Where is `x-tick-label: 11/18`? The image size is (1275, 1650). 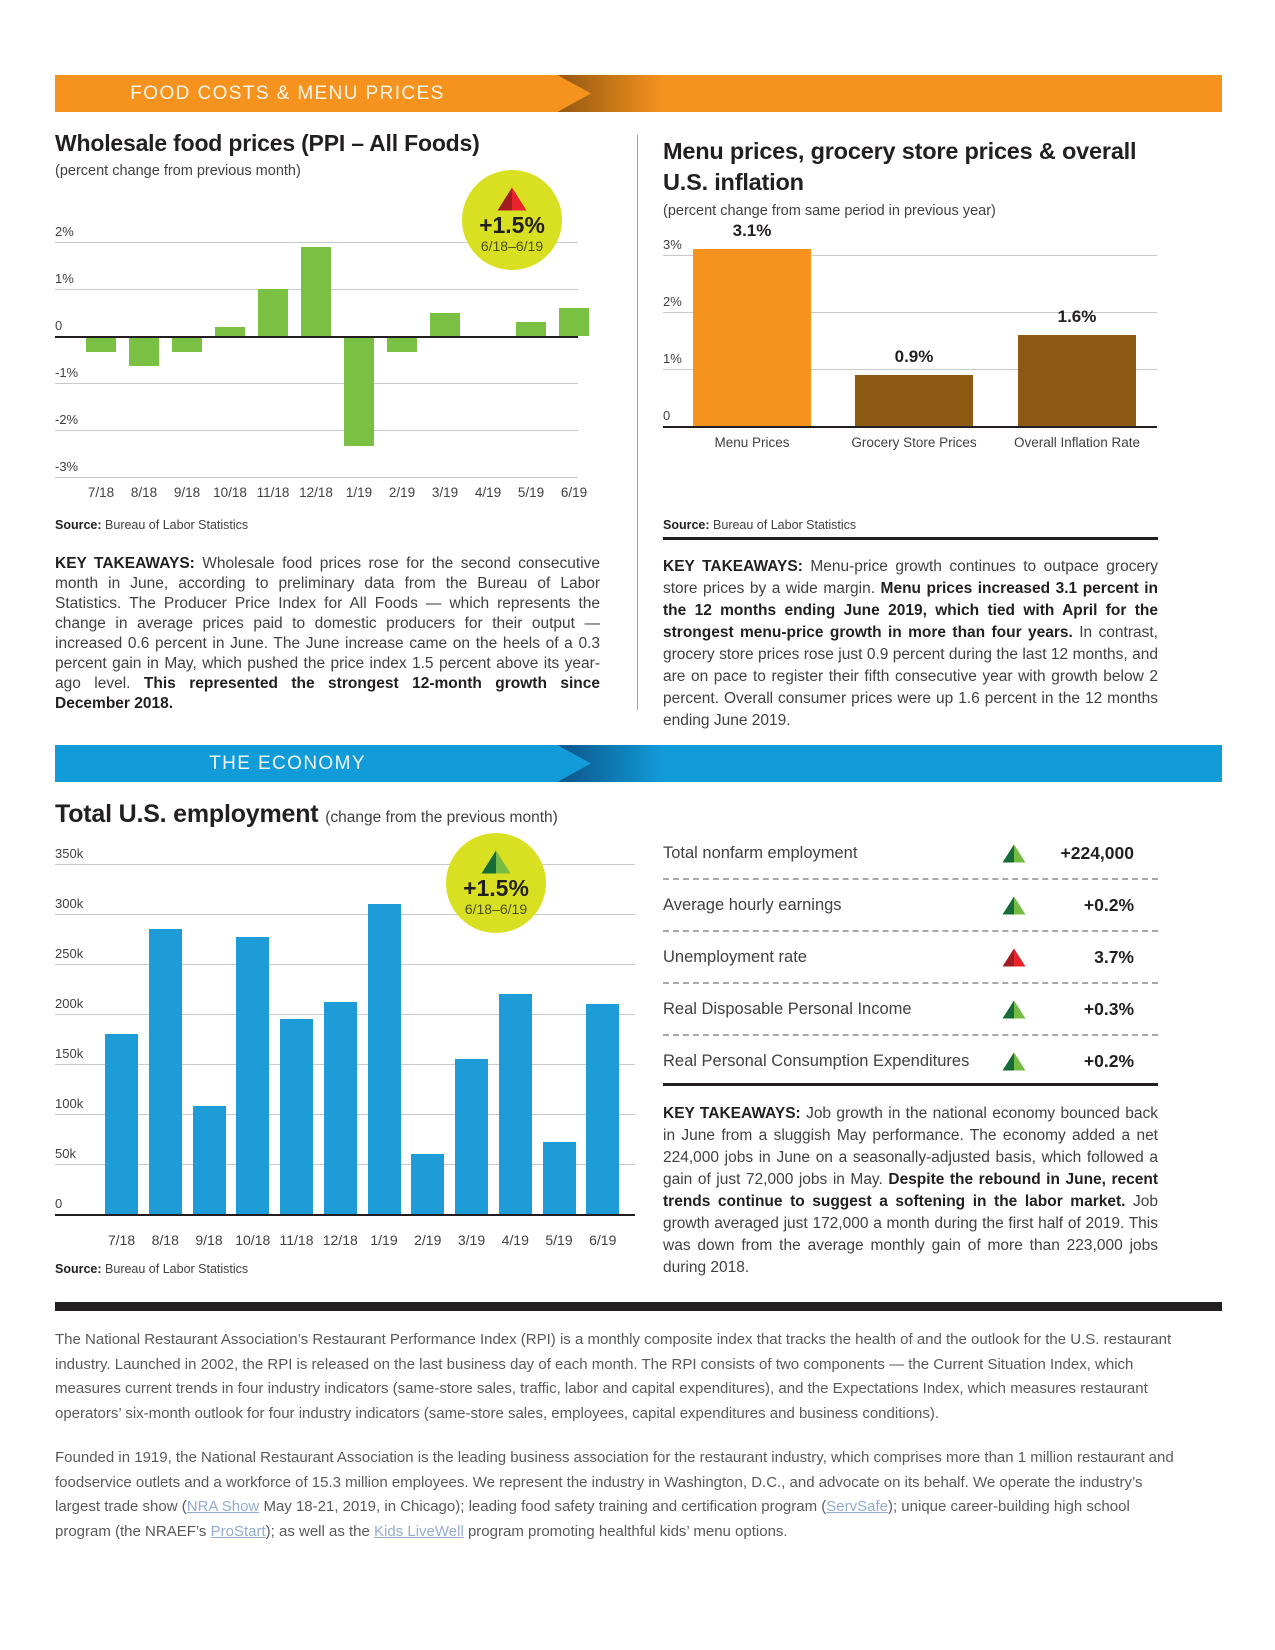
x-tick-label: 11/18 is located at coordinates (296, 1240).